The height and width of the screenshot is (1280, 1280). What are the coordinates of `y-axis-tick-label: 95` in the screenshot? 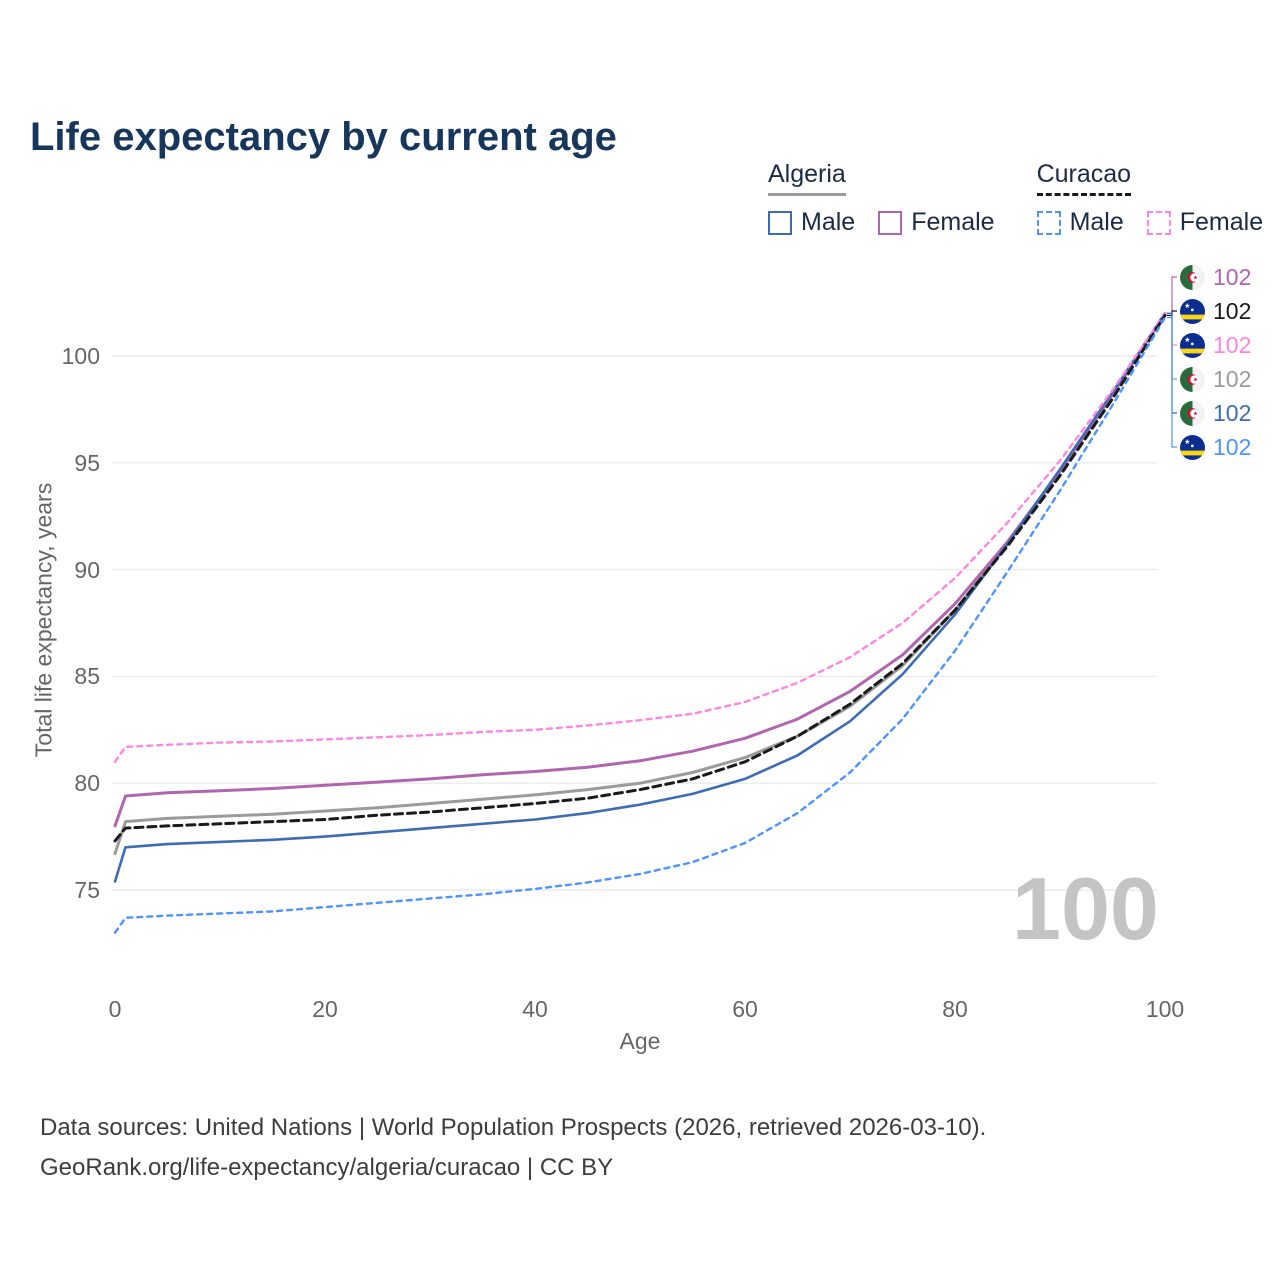 It's located at (87, 462).